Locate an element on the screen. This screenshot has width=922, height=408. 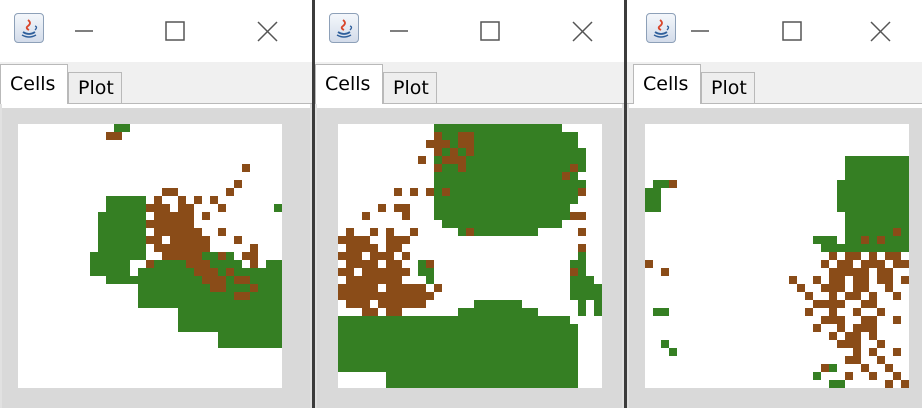
window-separator is located at coordinates (625, 204).